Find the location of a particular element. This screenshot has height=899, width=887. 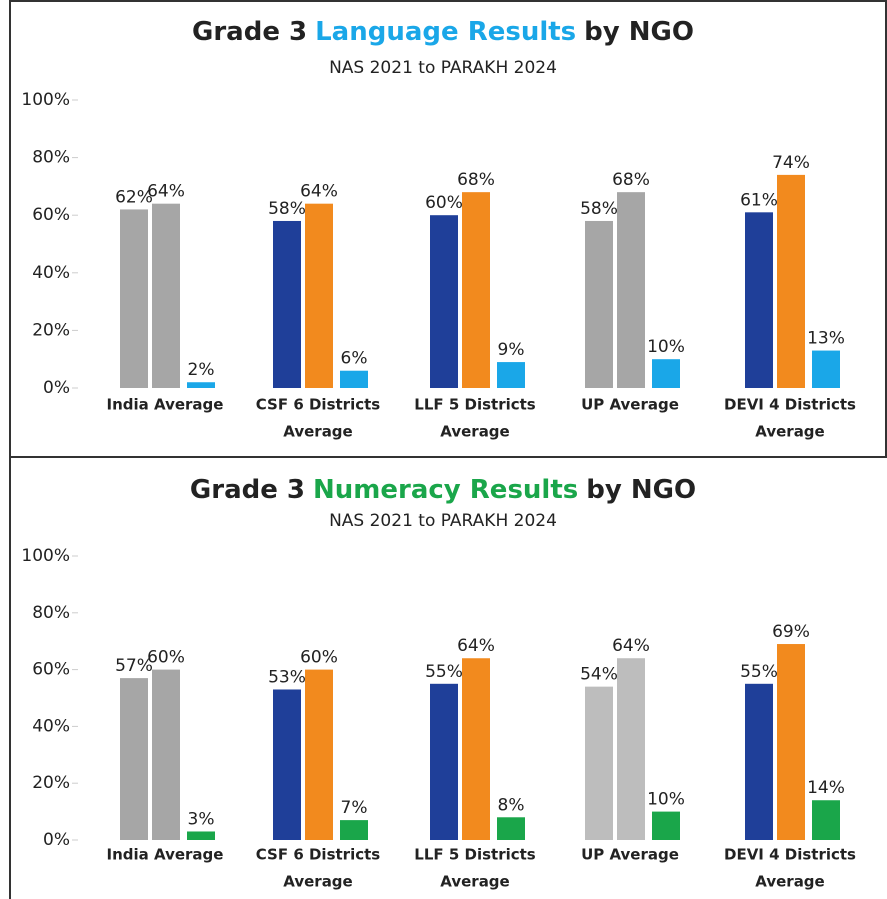

value-label: 54% is located at coordinates (599, 675).